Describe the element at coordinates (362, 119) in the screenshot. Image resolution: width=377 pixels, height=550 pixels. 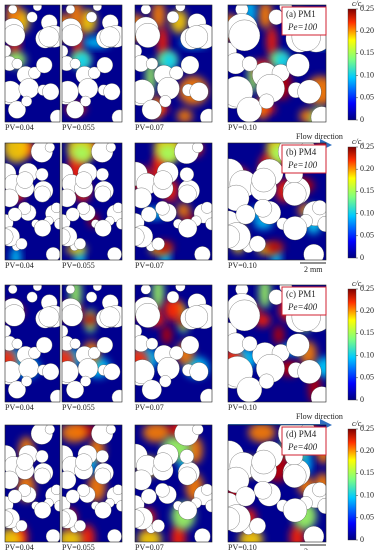
I see `colorbar-tick-label: 0` at that location.